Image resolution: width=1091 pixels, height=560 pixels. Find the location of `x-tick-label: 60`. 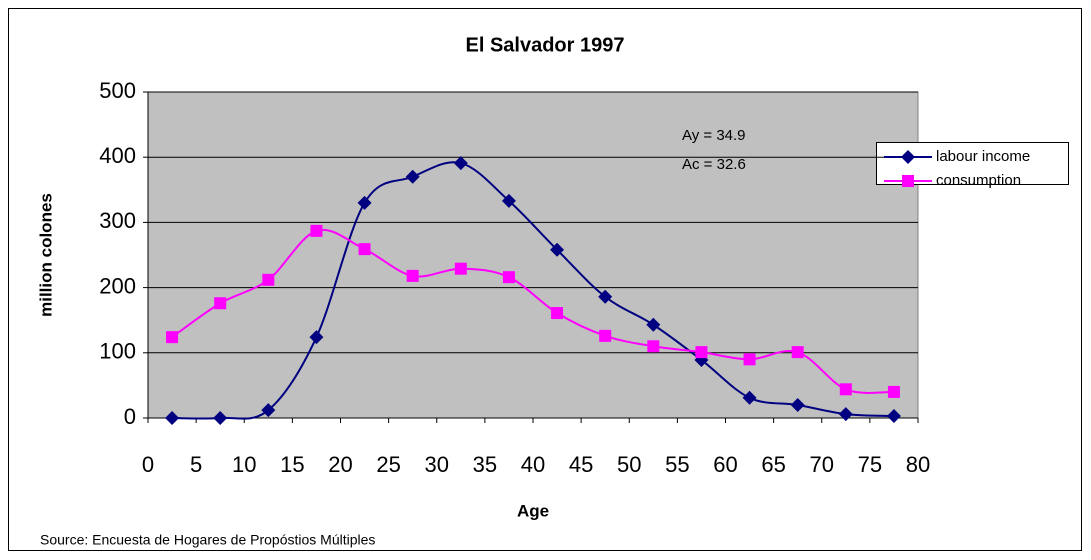

x-tick-label: 60 is located at coordinates (725, 464).